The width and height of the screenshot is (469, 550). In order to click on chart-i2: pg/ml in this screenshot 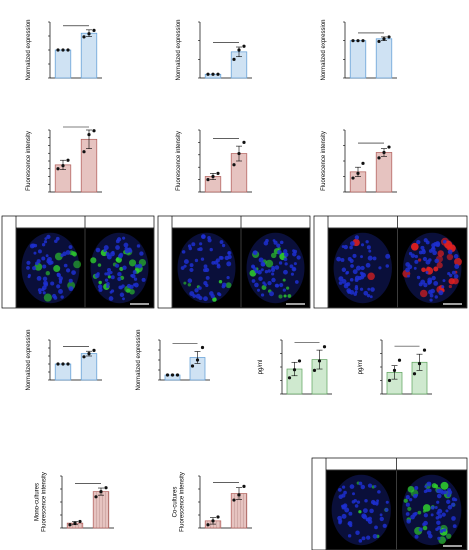, I will do `click(395, 367)`.